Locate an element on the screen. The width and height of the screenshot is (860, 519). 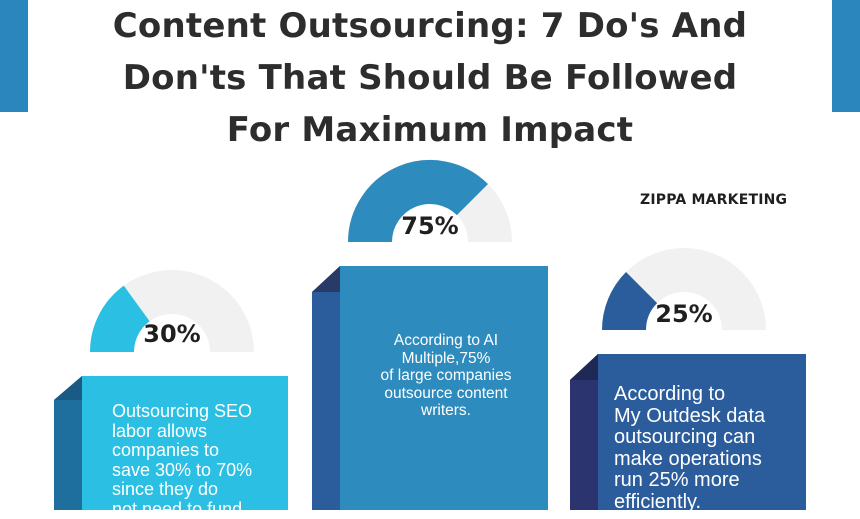
card-2-line: of large companies is located at coordinates (446, 376).